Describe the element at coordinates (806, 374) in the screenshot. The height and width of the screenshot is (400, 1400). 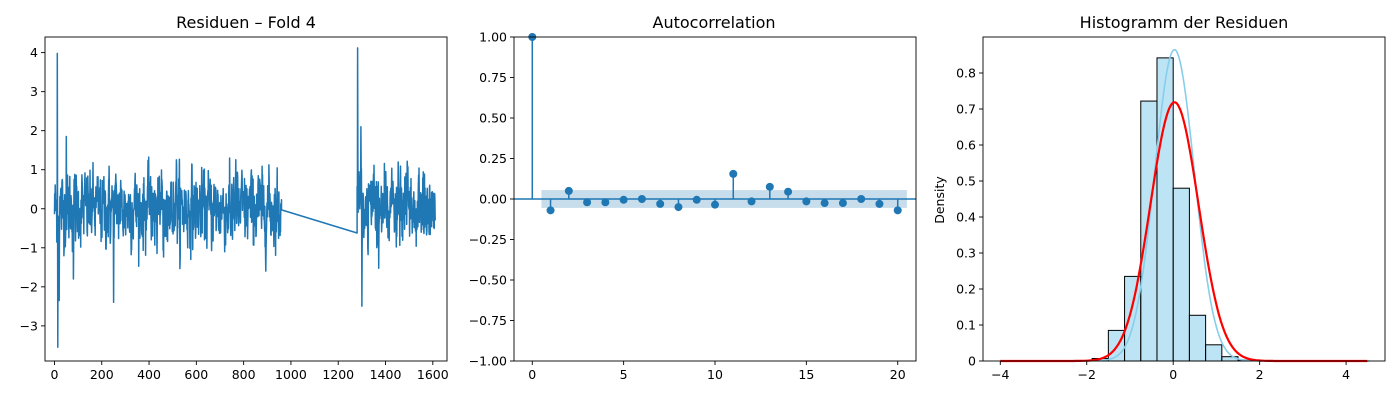
I see `x-tick-label: 15` at that location.